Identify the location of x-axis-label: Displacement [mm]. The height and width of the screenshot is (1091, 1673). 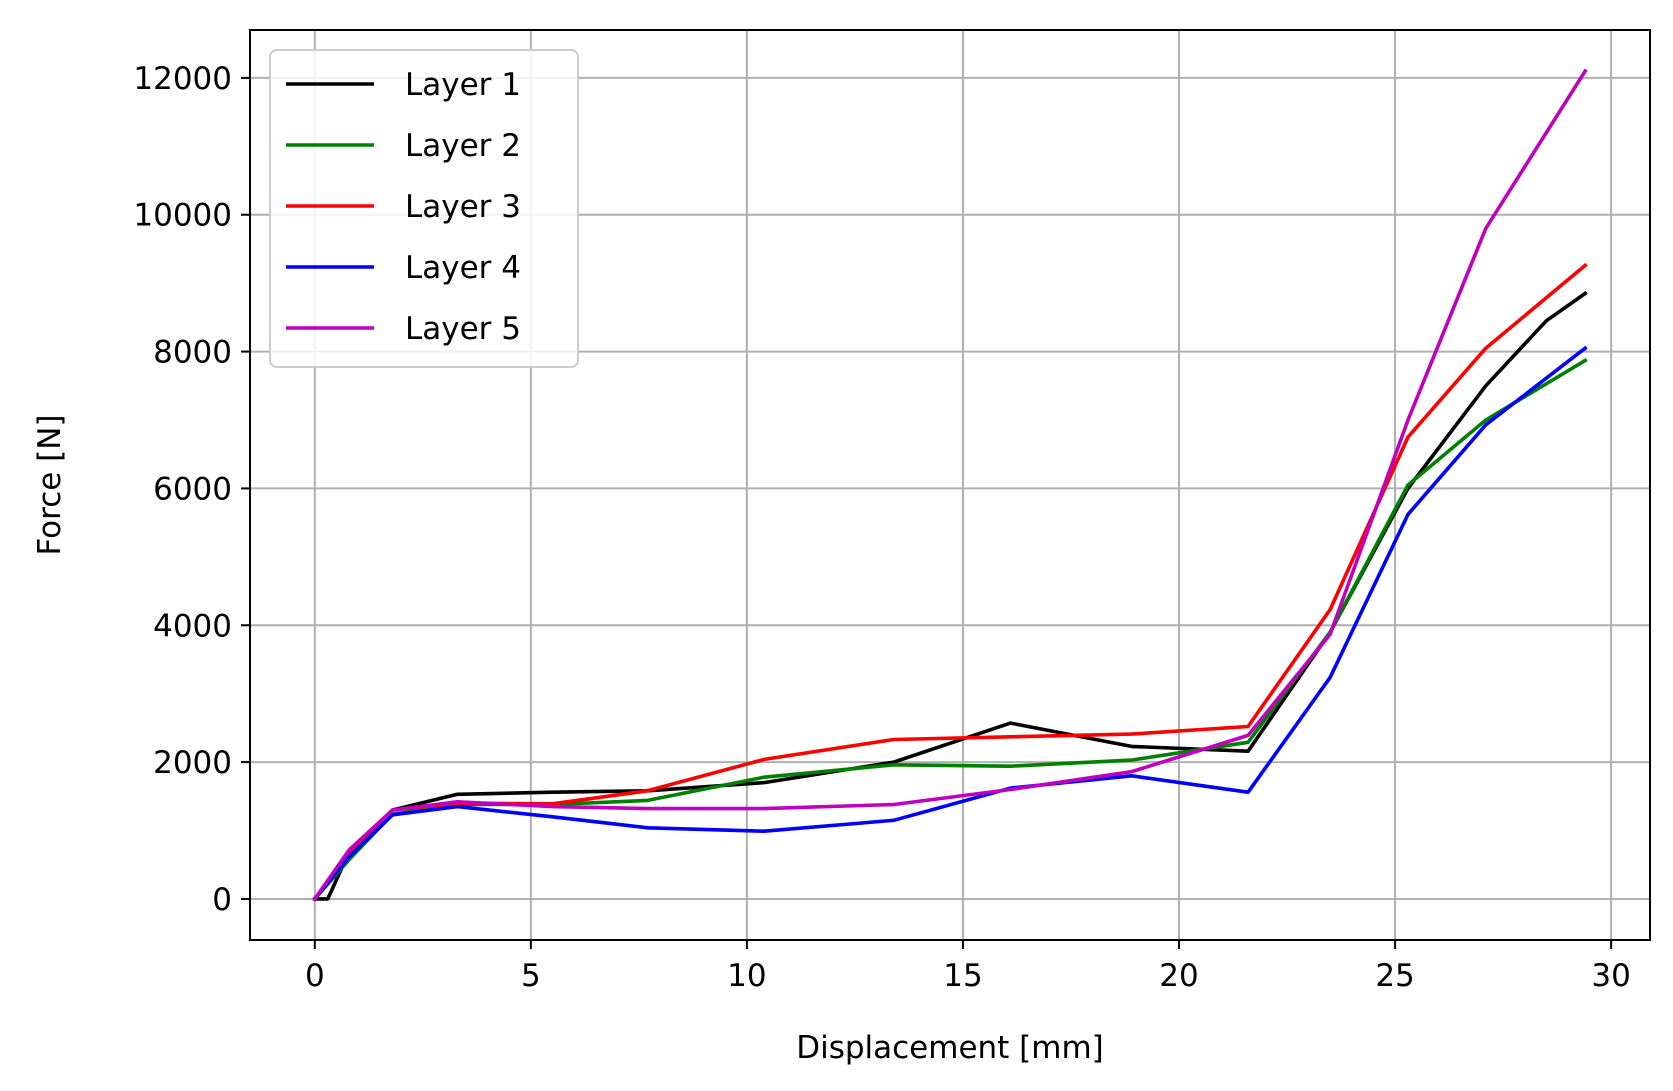
(950, 1048).